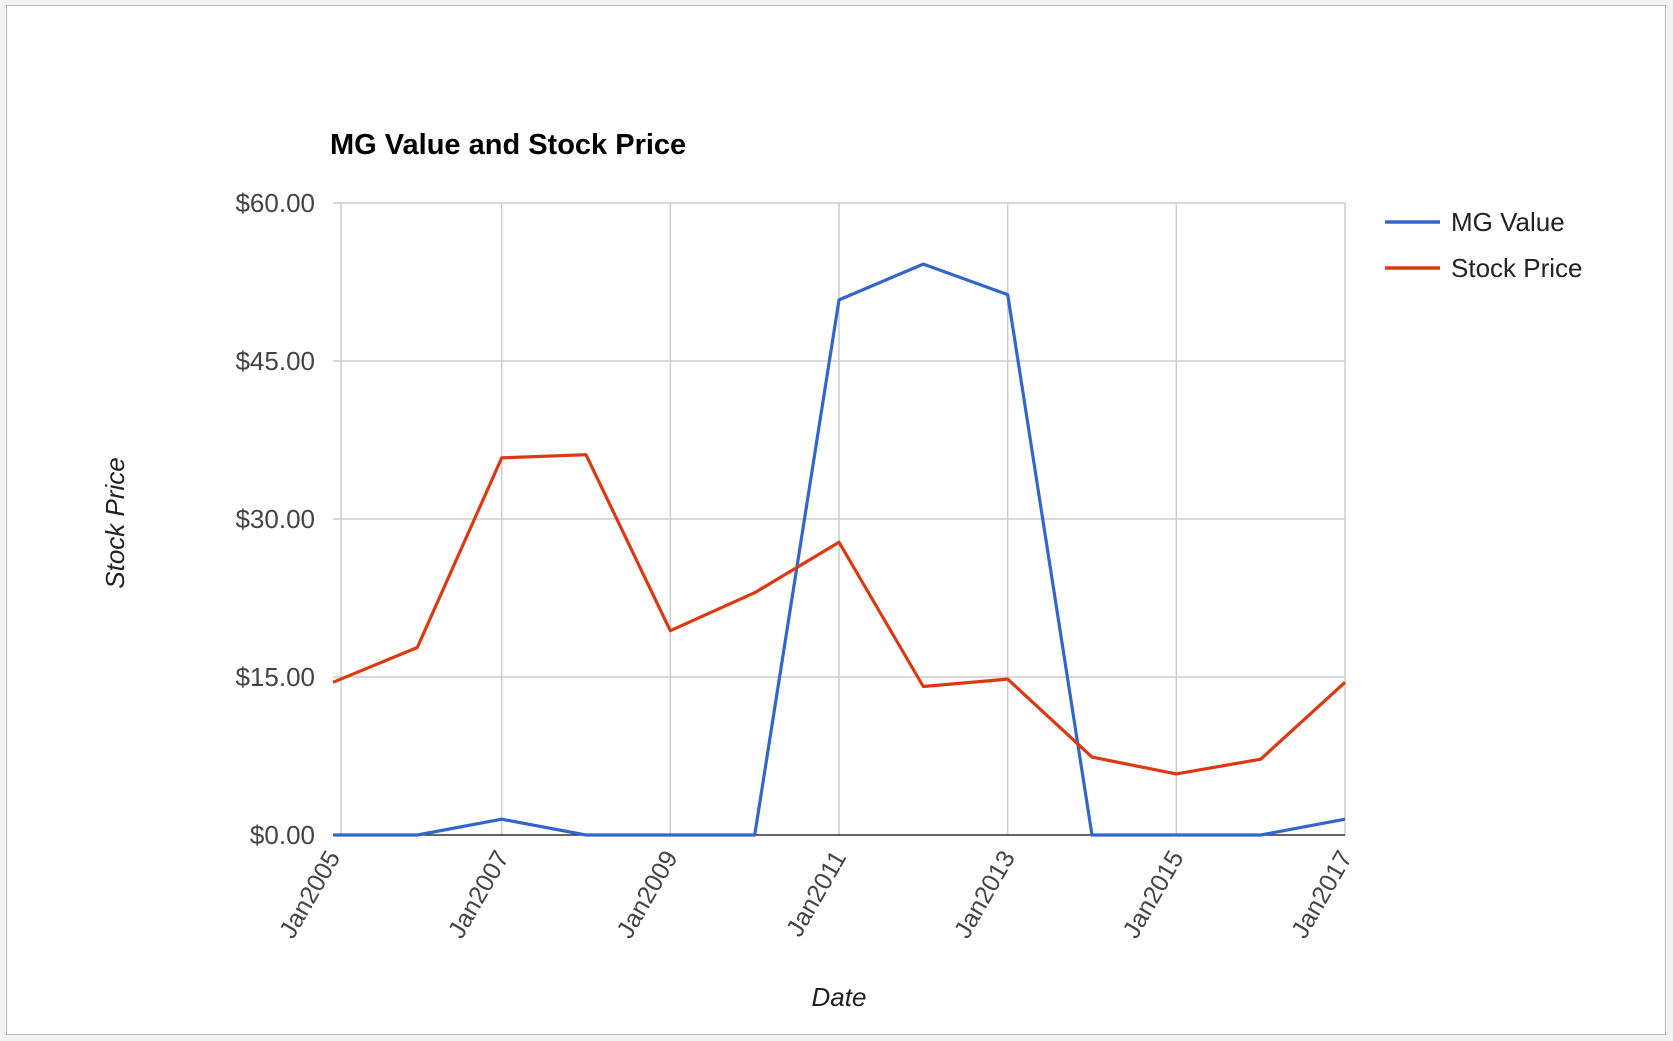 The height and width of the screenshot is (1041, 1673). What do you see at coordinates (282, 835) in the screenshot?
I see `y-tick-label: $0.00` at bounding box center [282, 835].